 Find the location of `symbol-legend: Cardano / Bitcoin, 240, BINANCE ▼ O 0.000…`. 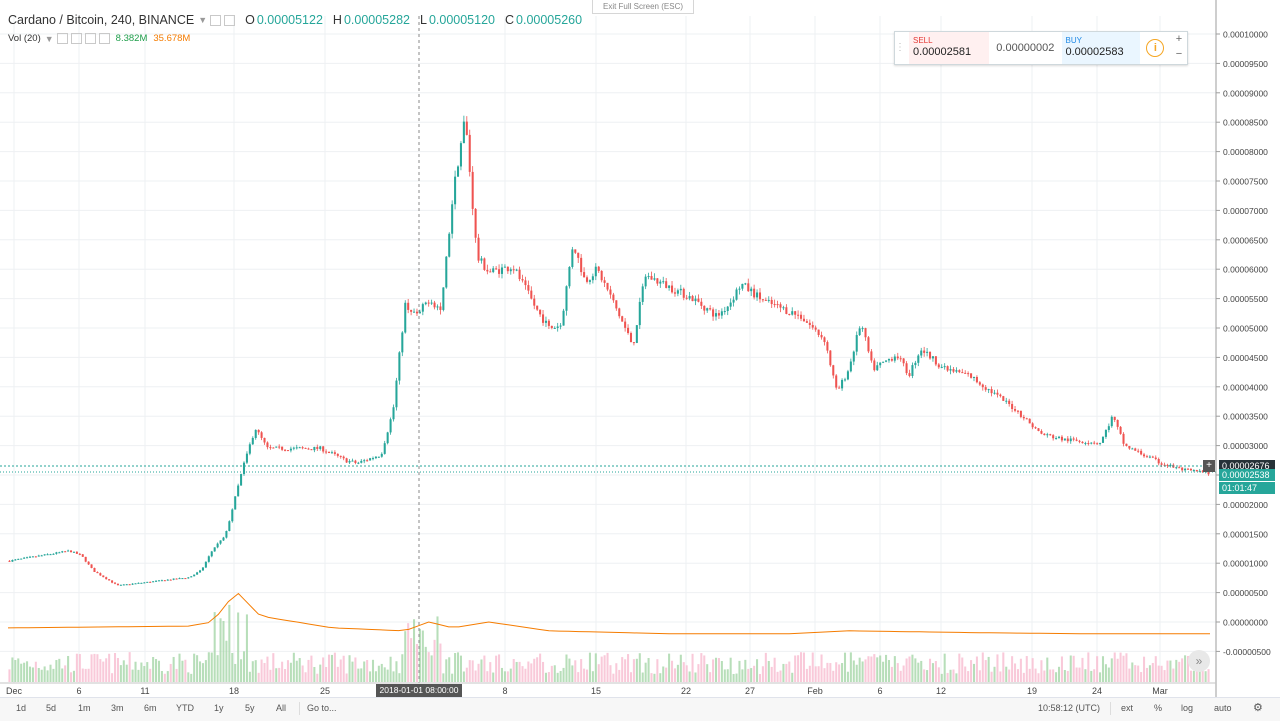

symbol-legend: Cardano / Bitcoin, 240, BINANCE ▼ O 0.000… is located at coordinates (295, 20).